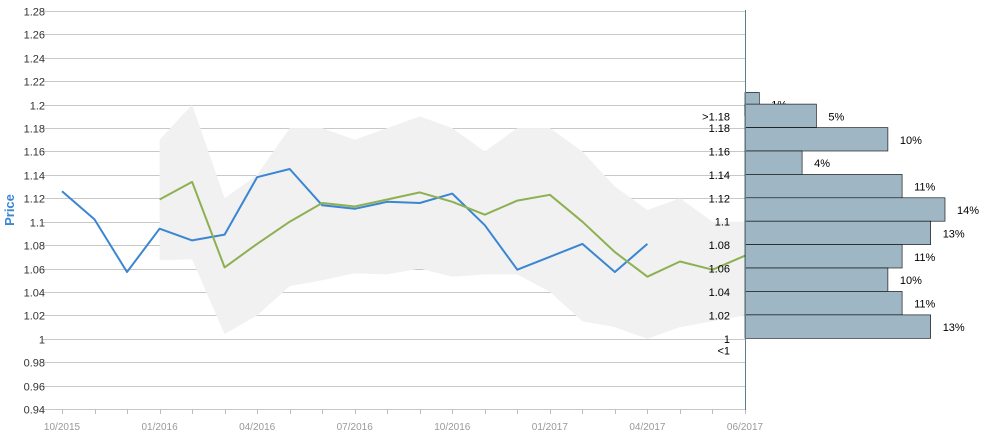  Describe the element at coordinates (719, 270) in the screenshot. I see `histogram-category-label: 1.06` at that location.